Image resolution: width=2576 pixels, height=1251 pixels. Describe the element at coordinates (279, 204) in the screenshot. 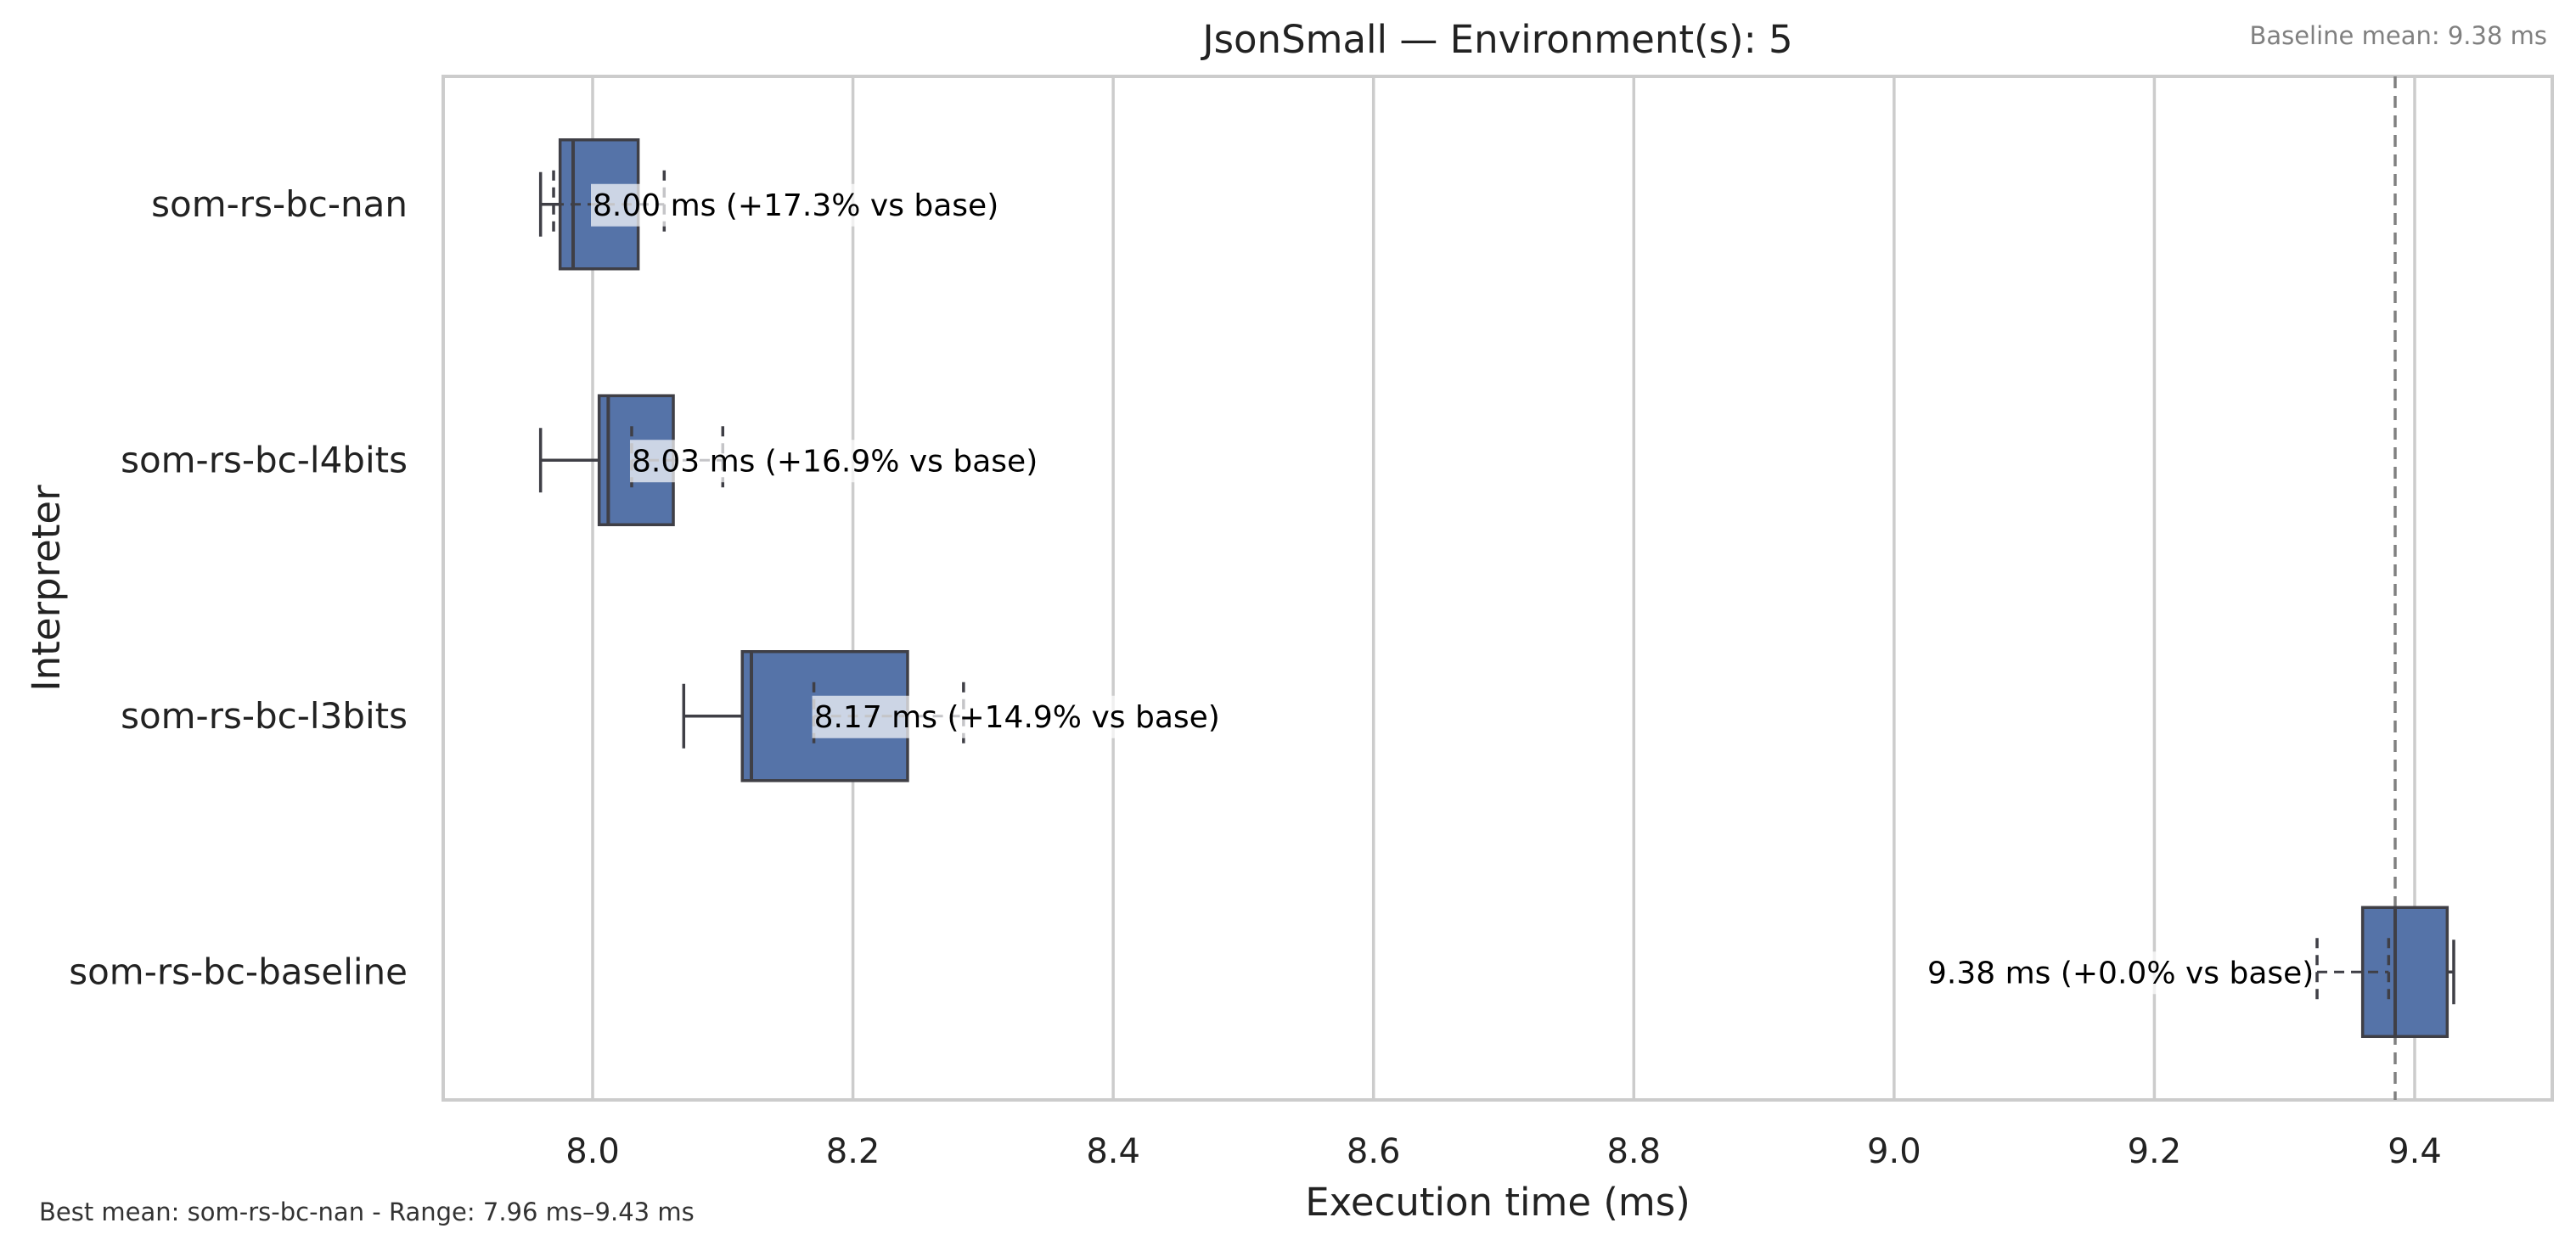

I see `y-tick-label: som-rs-bc-nan` at that location.